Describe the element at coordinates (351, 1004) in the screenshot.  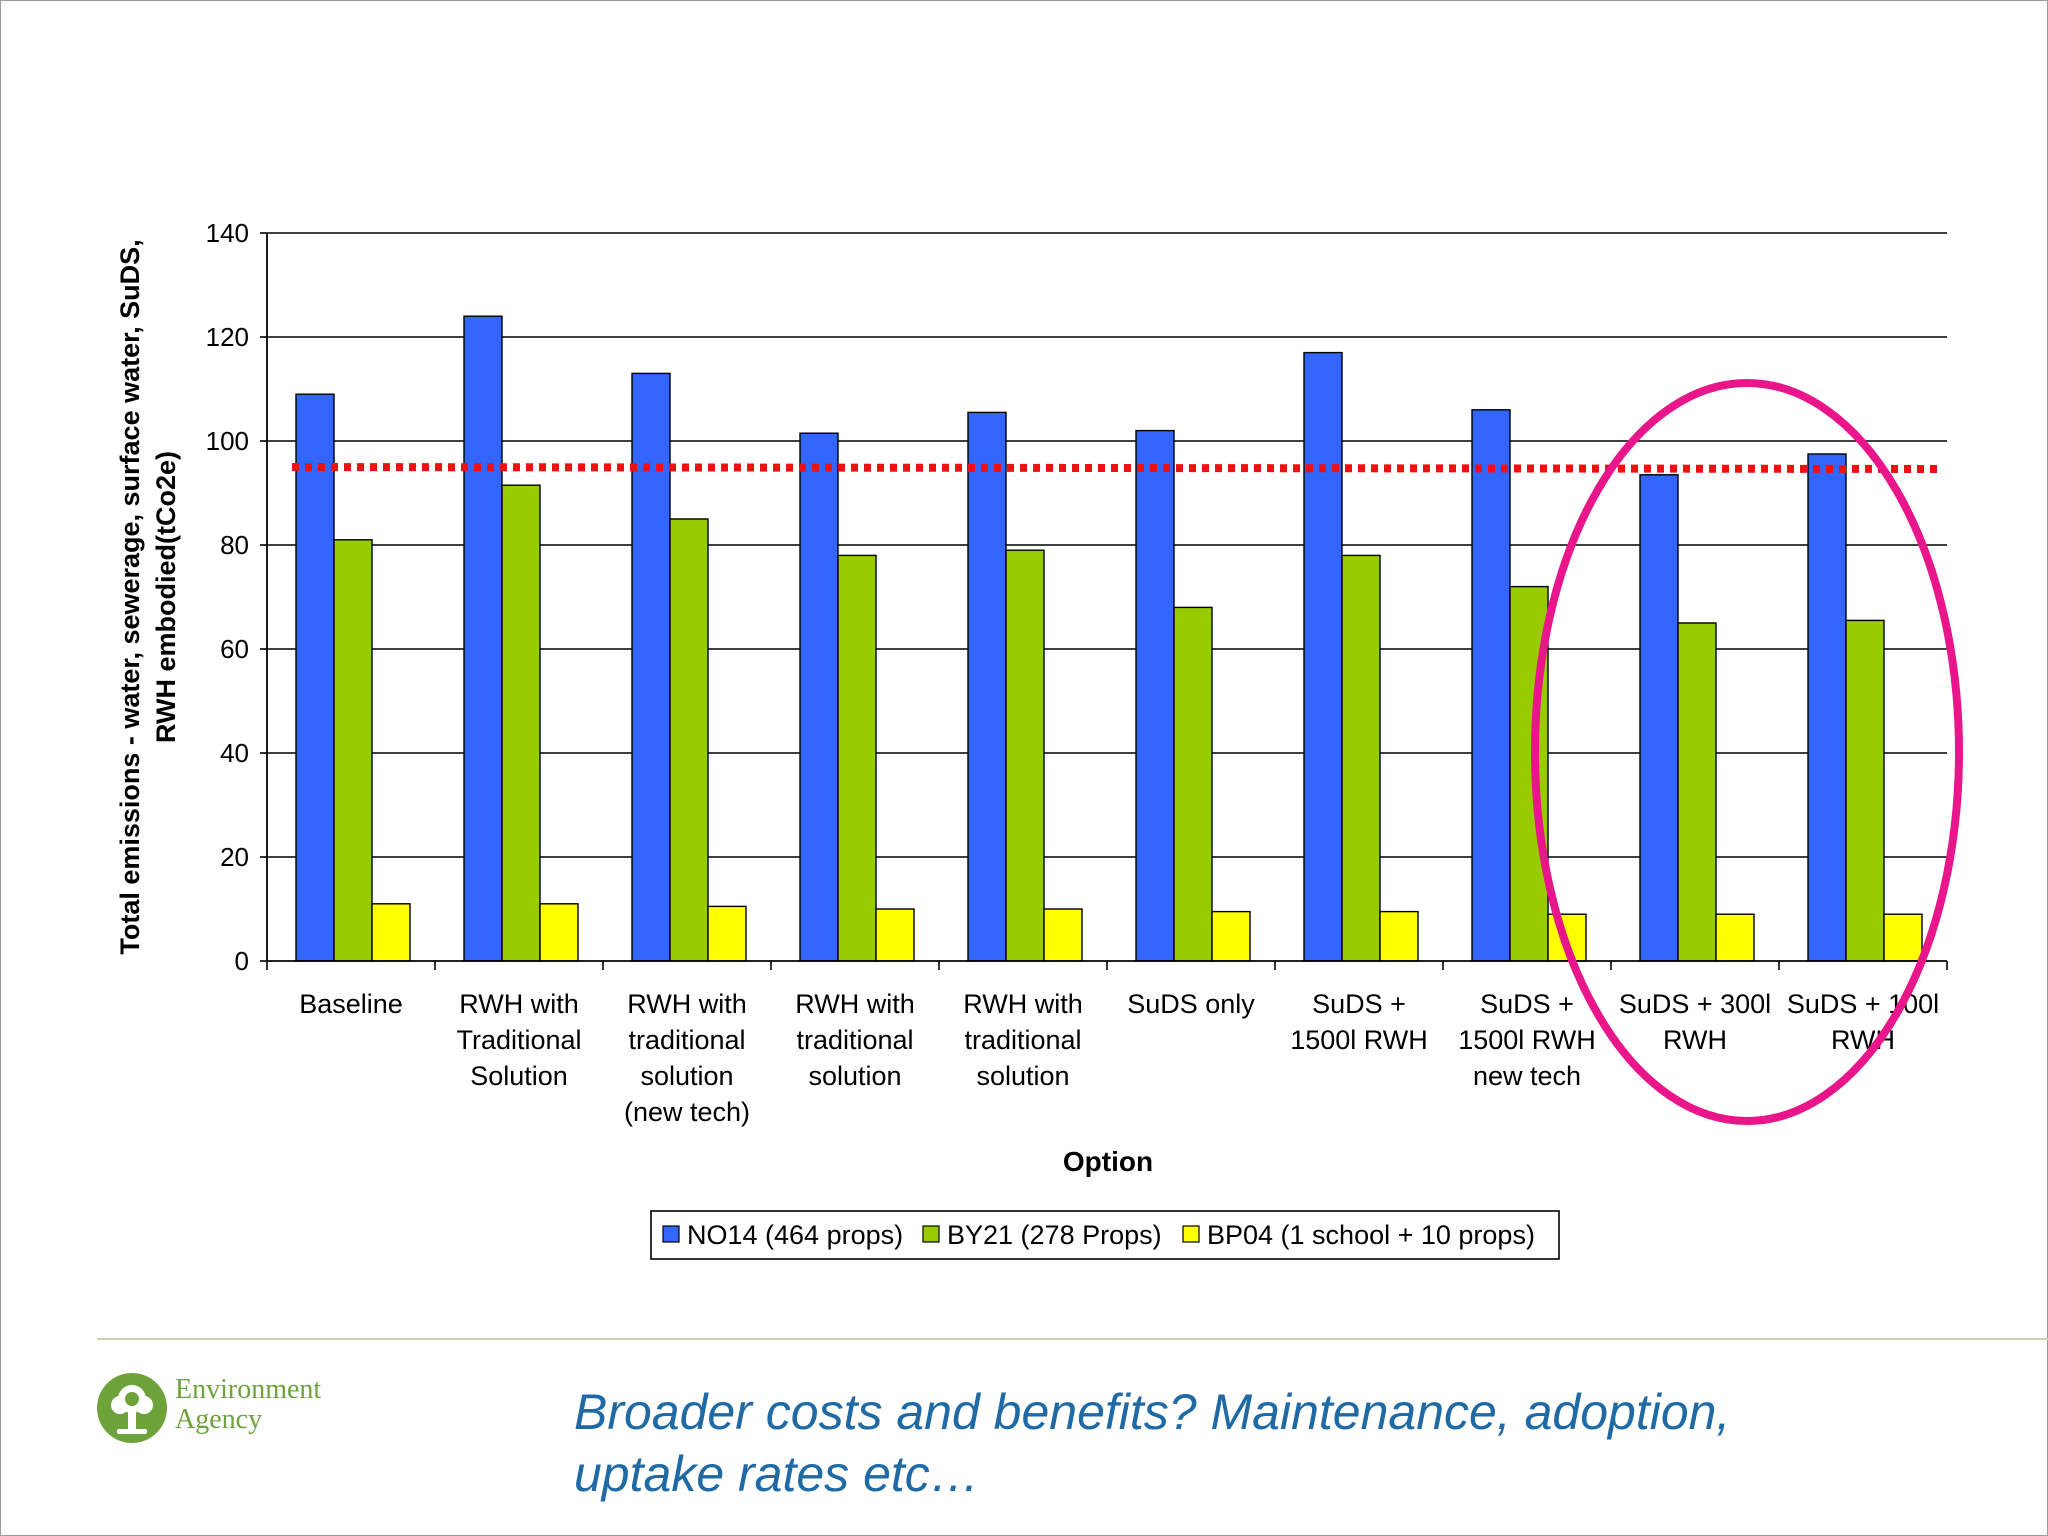
I see `x-category-label: Baseline` at that location.